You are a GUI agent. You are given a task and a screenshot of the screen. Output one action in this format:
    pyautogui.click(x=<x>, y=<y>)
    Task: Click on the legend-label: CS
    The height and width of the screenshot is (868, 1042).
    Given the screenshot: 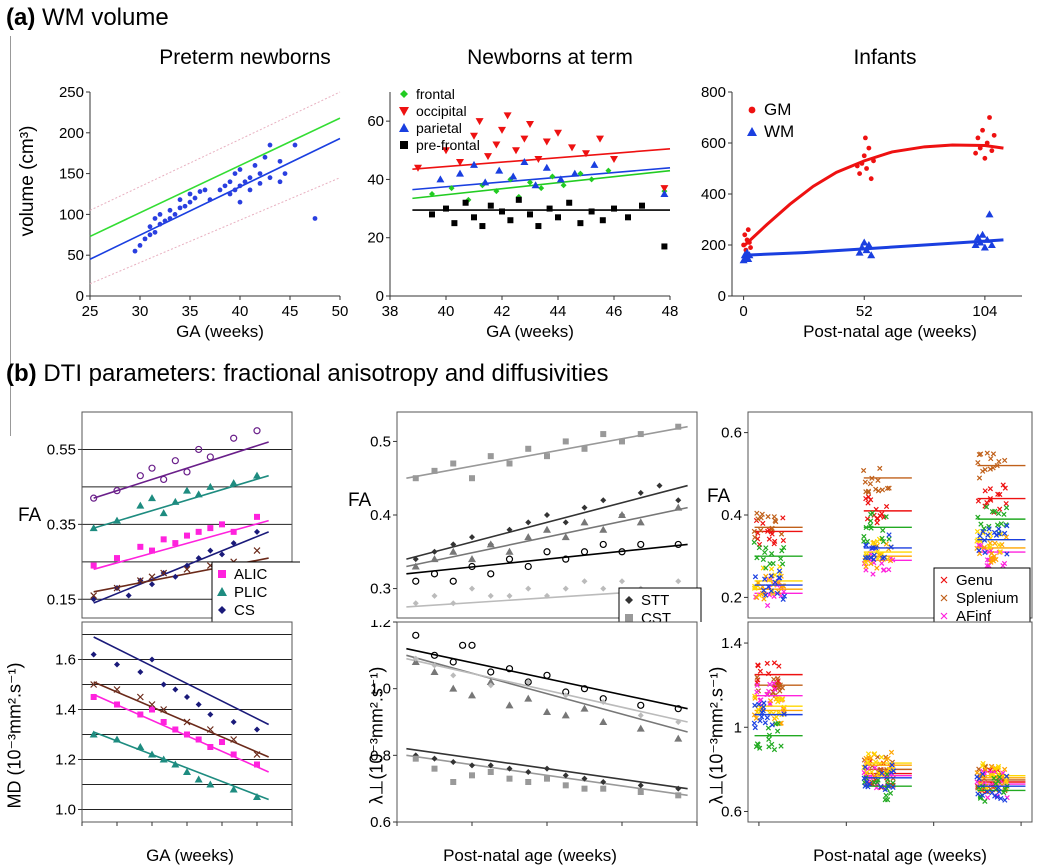 What is the action you would take?
    pyautogui.click(x=244, y=610)
    